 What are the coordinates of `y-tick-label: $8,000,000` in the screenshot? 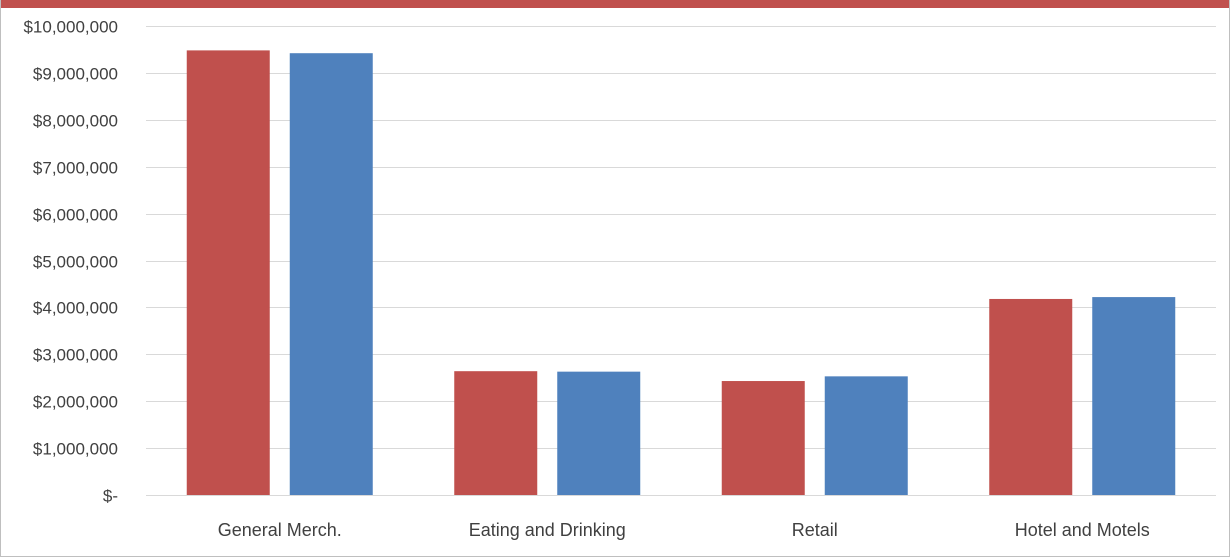 It's located at (75, 121).